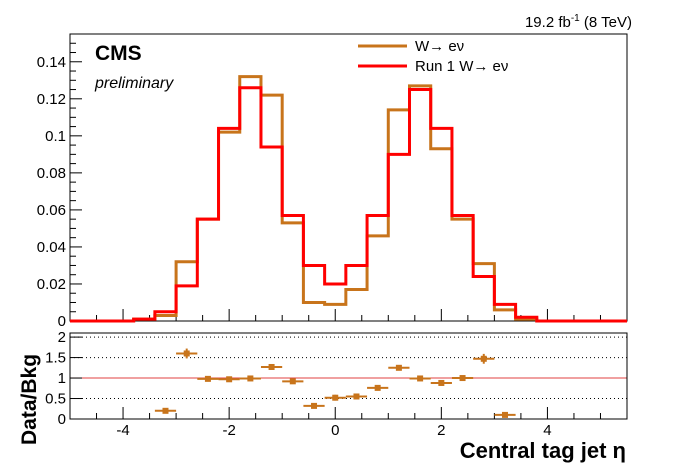 The height and width of the screenshot is (472, 696). I want to click on ratio-y-tick-label: 1, so click(62, 378).